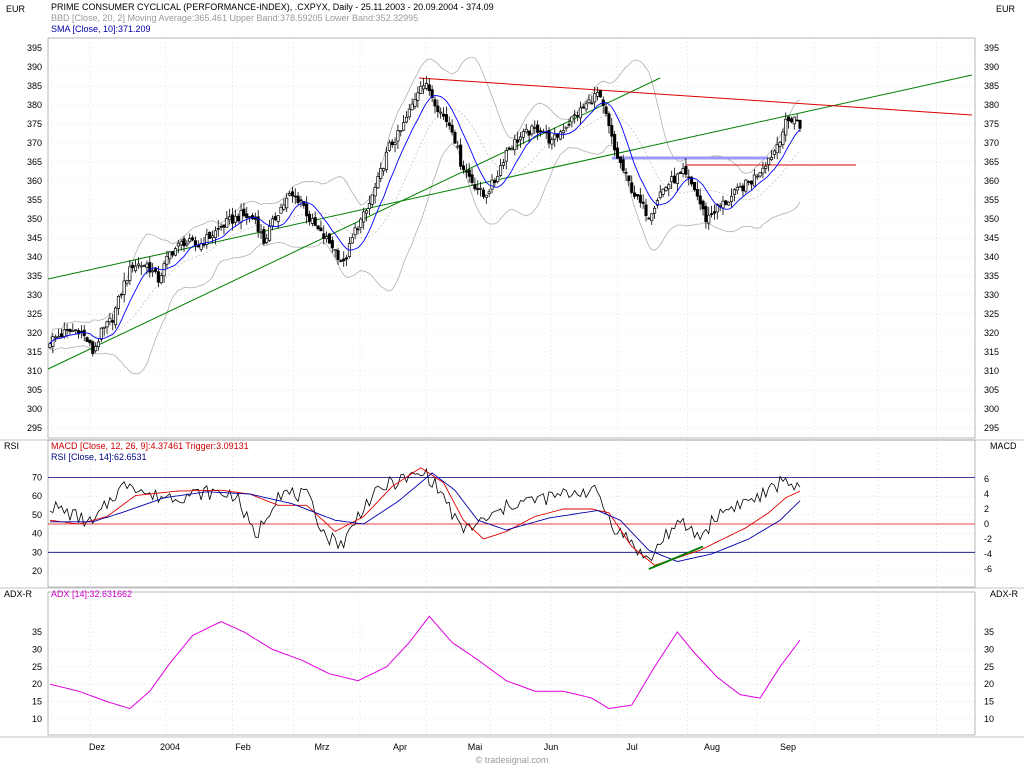 The image size is (1024, 768). I want to click on x-tick-label: Jul, so click(632, 747).